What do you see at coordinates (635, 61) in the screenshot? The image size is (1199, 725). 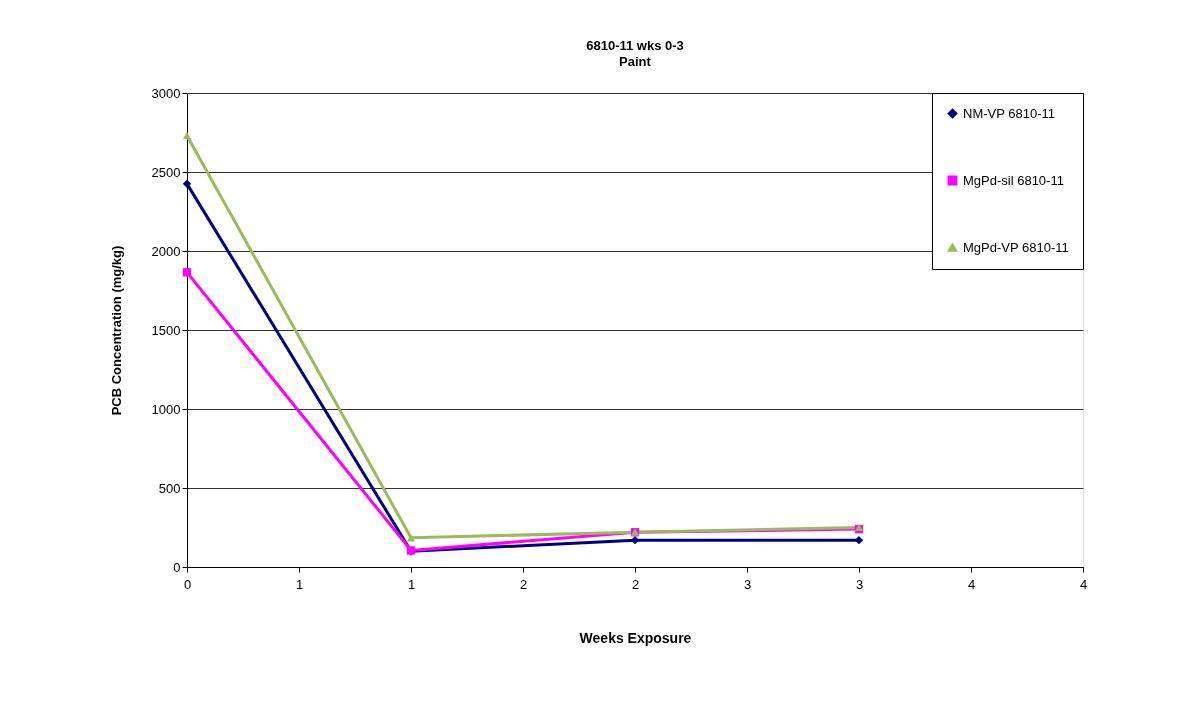 I see `chart-subtitle: Paint` at bounding box center [635, 61].